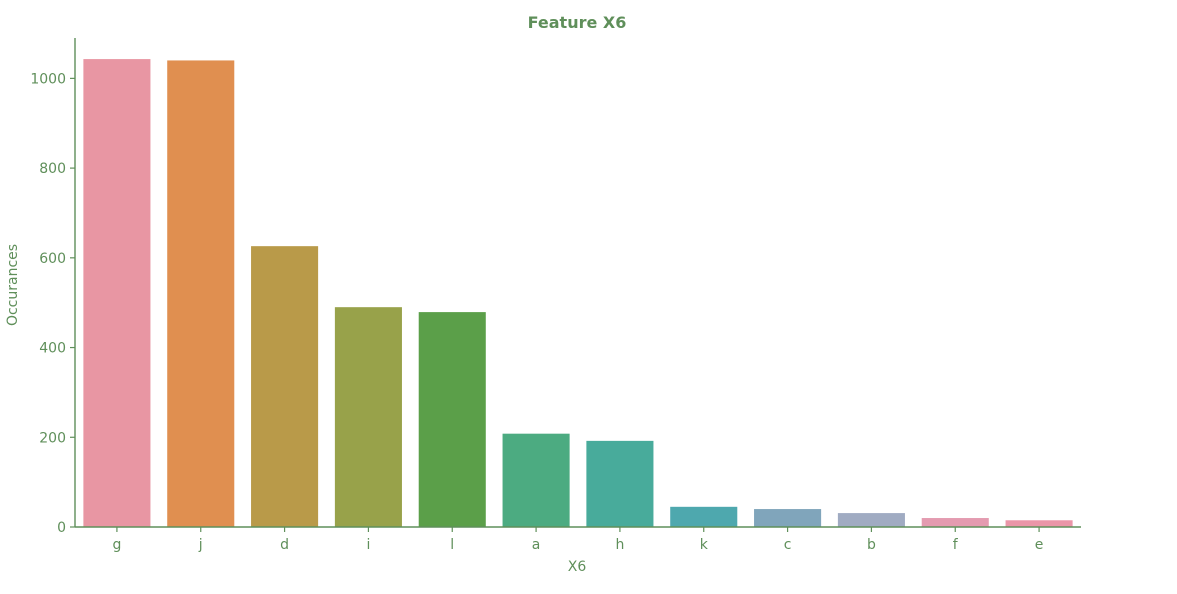 Image resolution: width=1177 pixels, height=594 pixels. Describe the element at coordinates (788, 518) in the screenshot. I see `bar-c` at that location.